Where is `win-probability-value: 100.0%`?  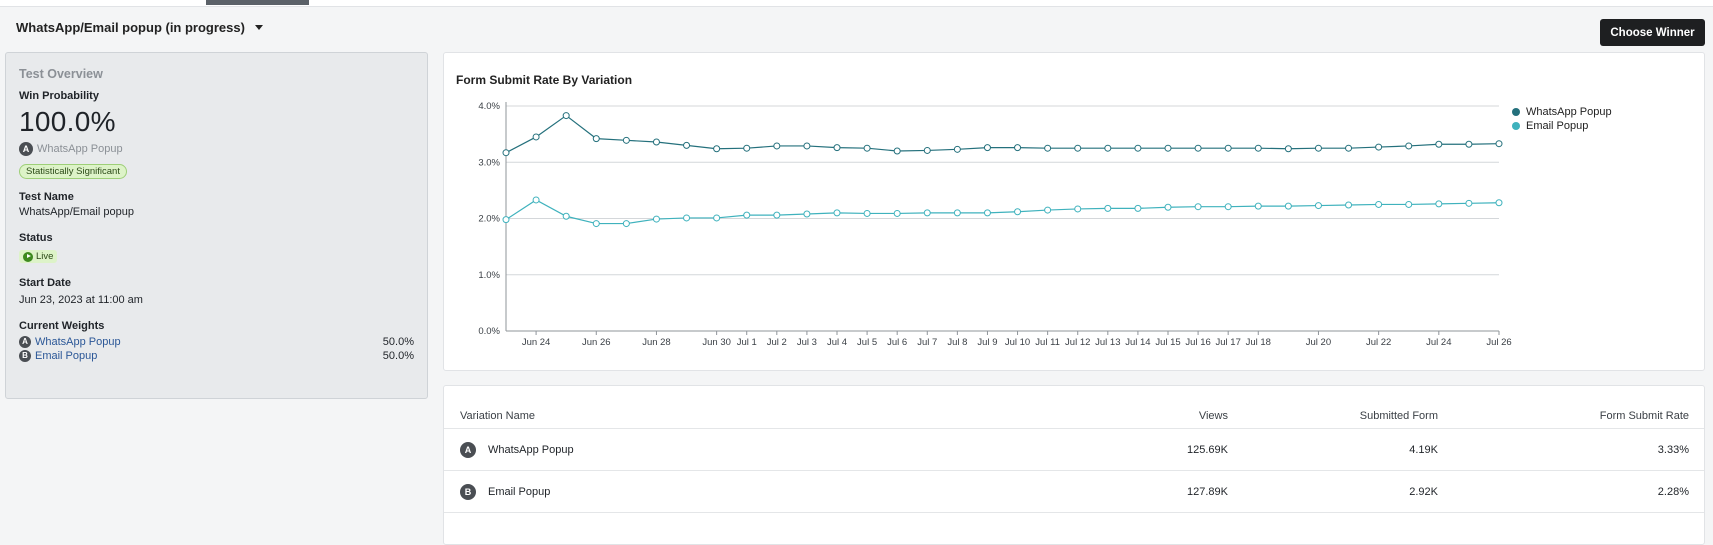 win-probability-value: 100.0% is located at coordinates (67, 121).